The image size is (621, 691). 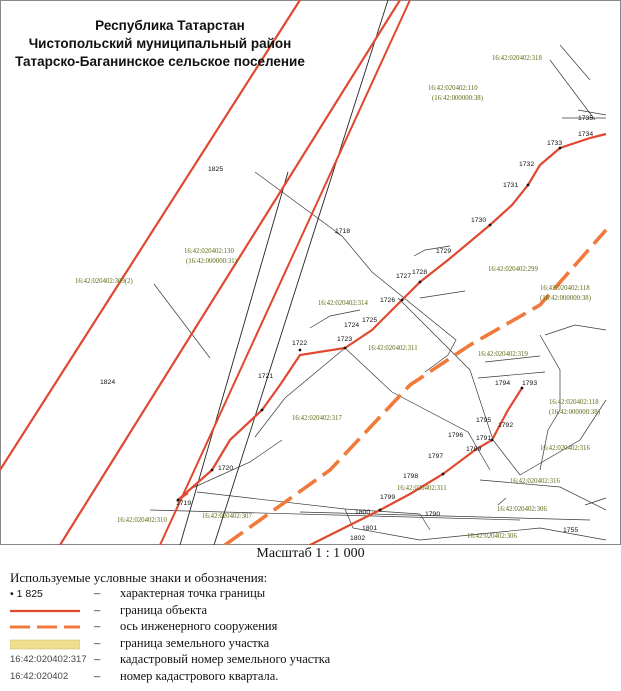 What do you see at coordinates (317, 418) in the screenshot?
I see `cadastral-label: 16:42:020402:317` at bounding box center [317, 418].